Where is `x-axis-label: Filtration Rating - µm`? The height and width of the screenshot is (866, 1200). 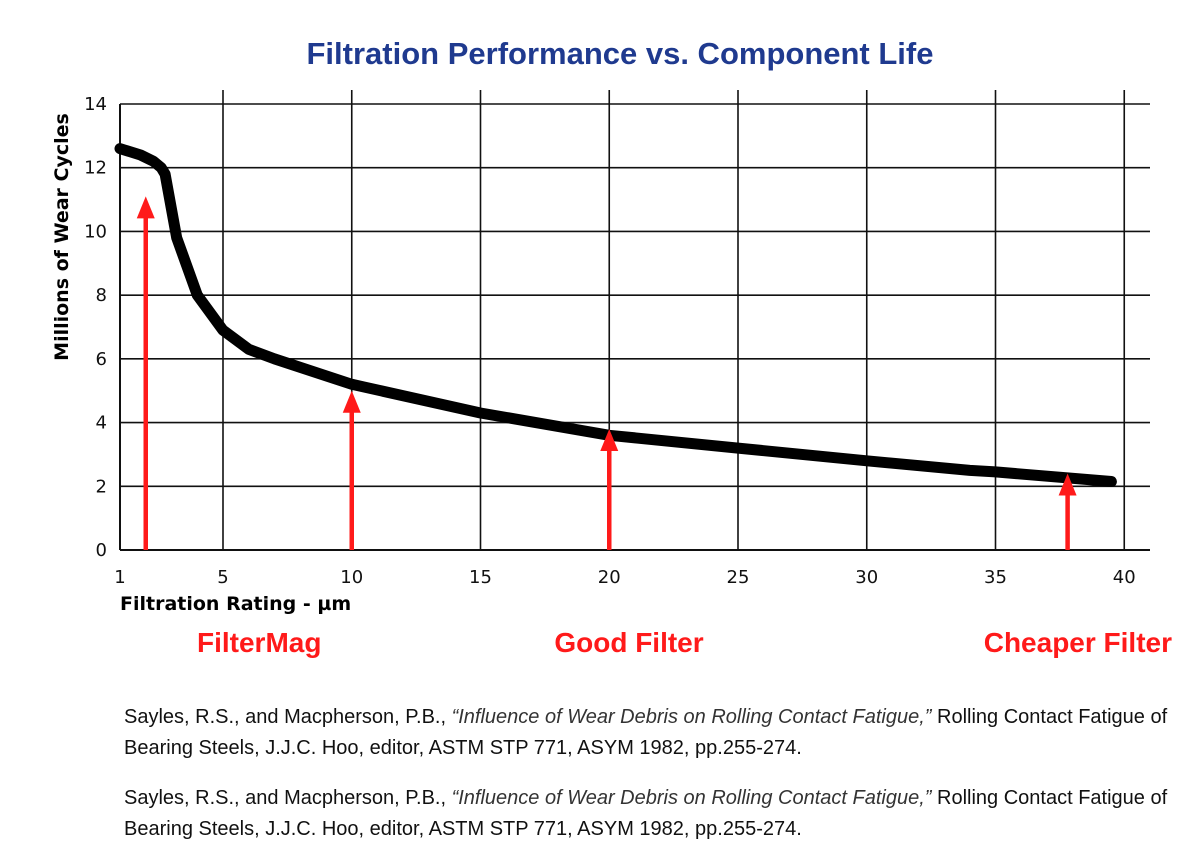
x-axis-label: Filtration Rating - µm is located at coordinates (235, 604).